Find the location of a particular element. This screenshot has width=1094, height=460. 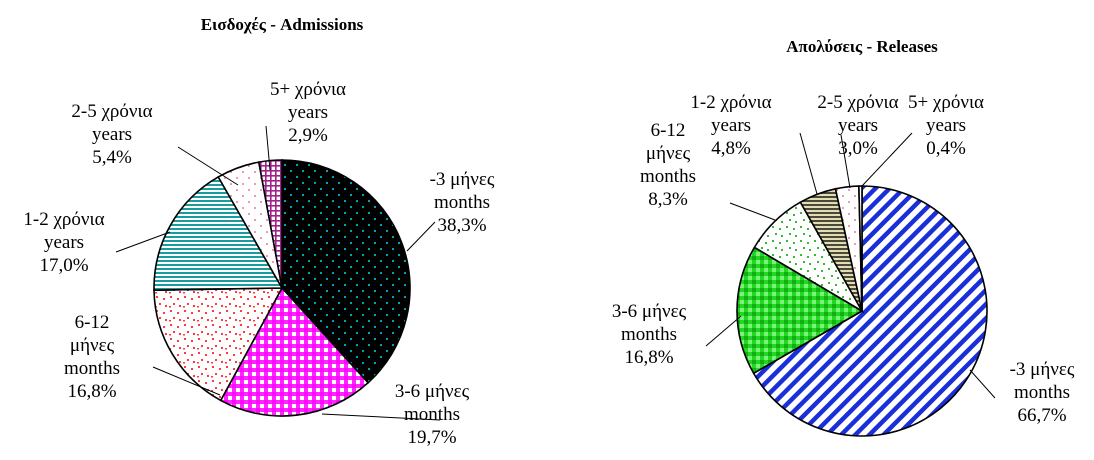

slice-label: -3 μήνες months 66,7% is located at coordinates (1042, 392).